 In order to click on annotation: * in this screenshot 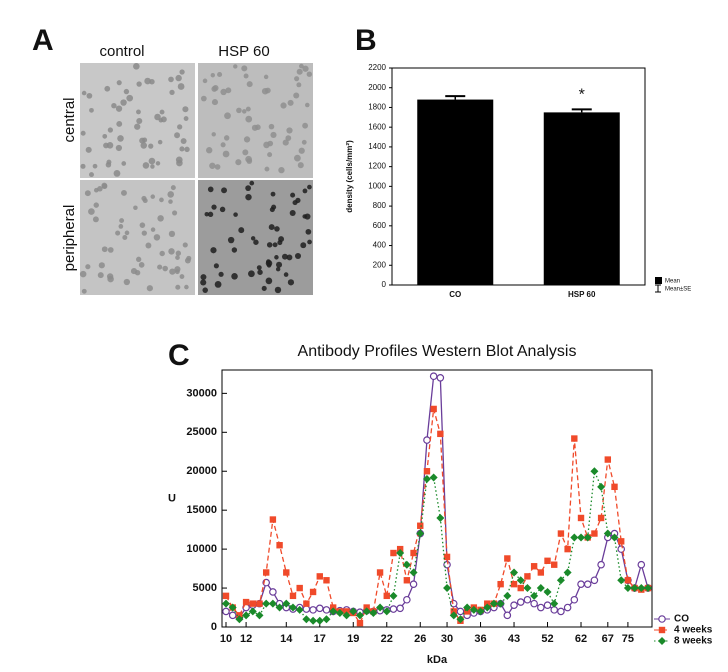, I will do `click(582, 95)`.